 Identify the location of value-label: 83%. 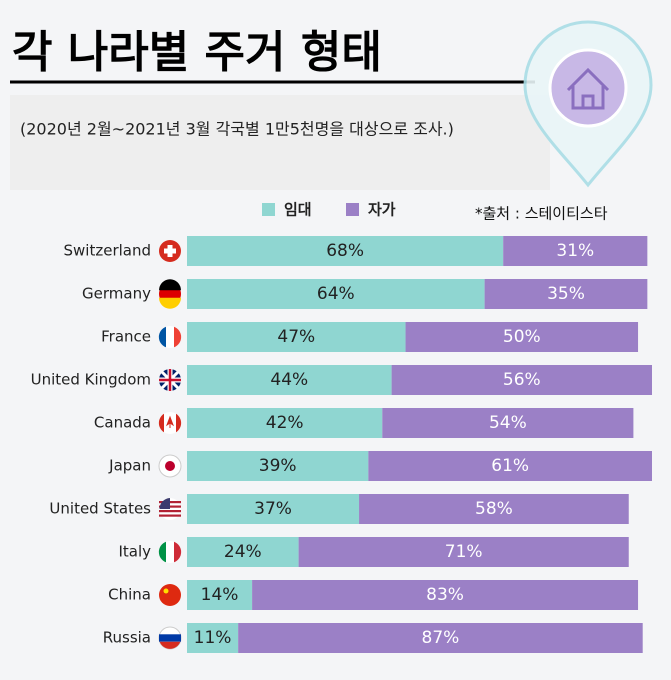
(445, 595).